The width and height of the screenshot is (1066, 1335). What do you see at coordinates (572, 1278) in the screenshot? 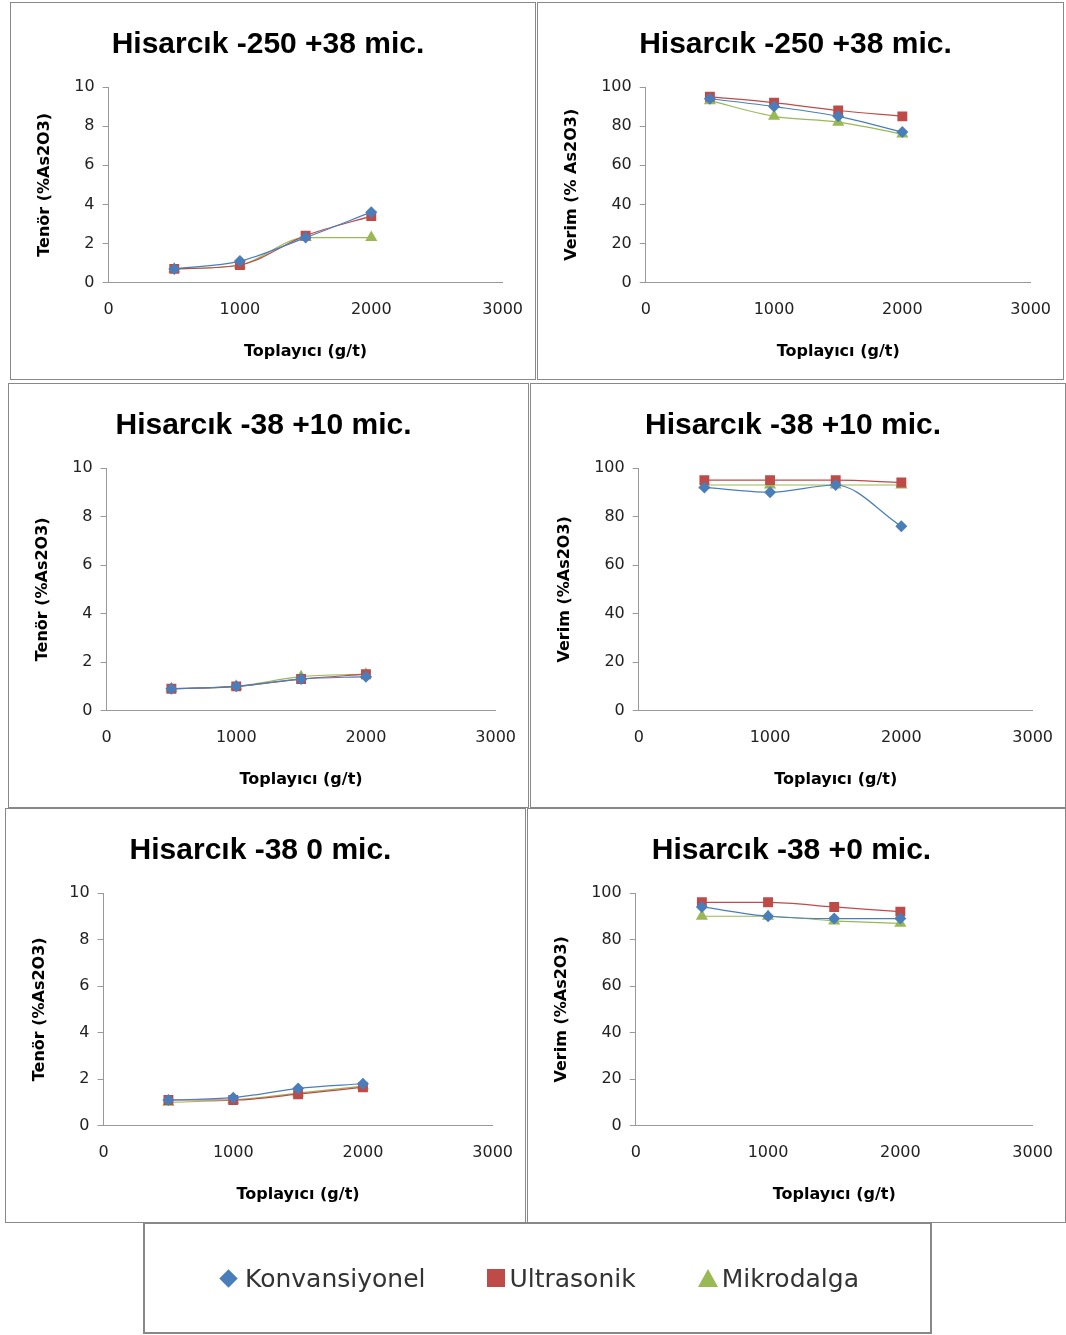
I see `legend-label: Ultrasonik` at bounding box center [572, 1278].